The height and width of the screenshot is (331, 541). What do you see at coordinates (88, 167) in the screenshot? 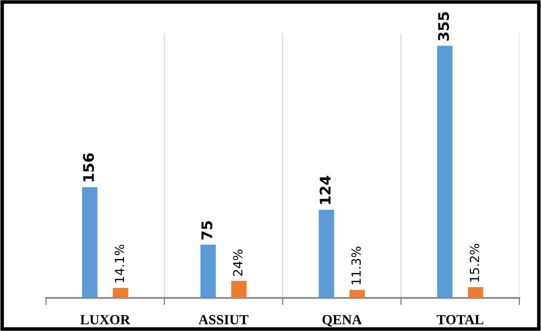
I see `data-label: 156` at bounding box center [88, 167].